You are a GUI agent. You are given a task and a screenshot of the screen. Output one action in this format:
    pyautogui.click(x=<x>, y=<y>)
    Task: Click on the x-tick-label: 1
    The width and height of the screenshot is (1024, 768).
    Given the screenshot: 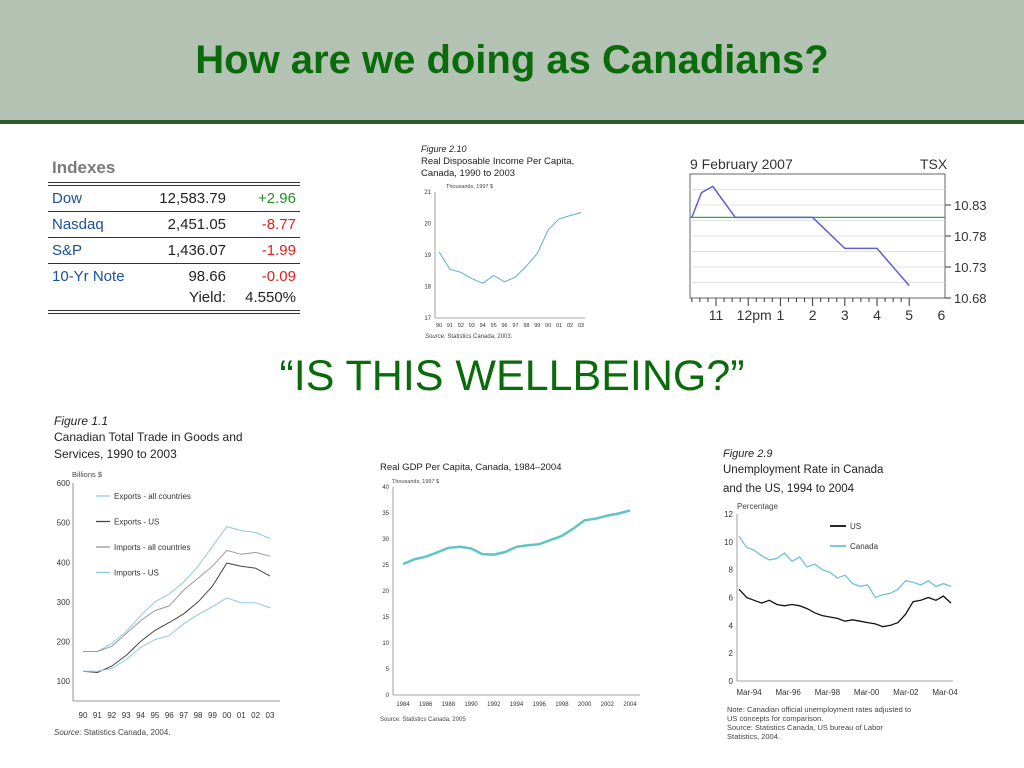 What is the action you would take?
    pyautogui.click(x=781, y=315)
    